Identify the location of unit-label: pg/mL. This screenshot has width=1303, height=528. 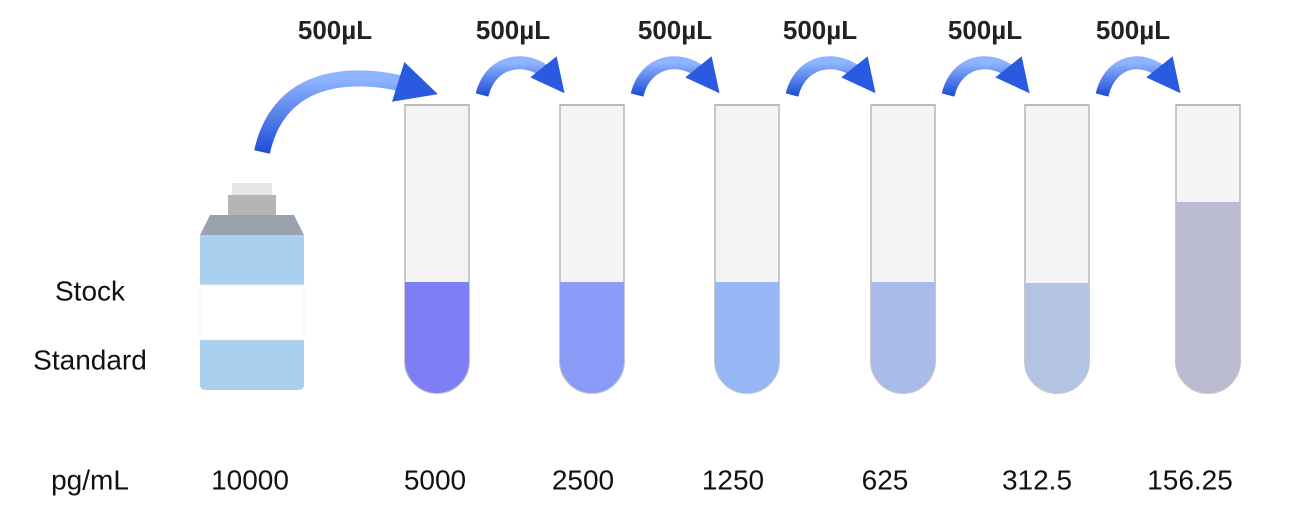
(90, 479).